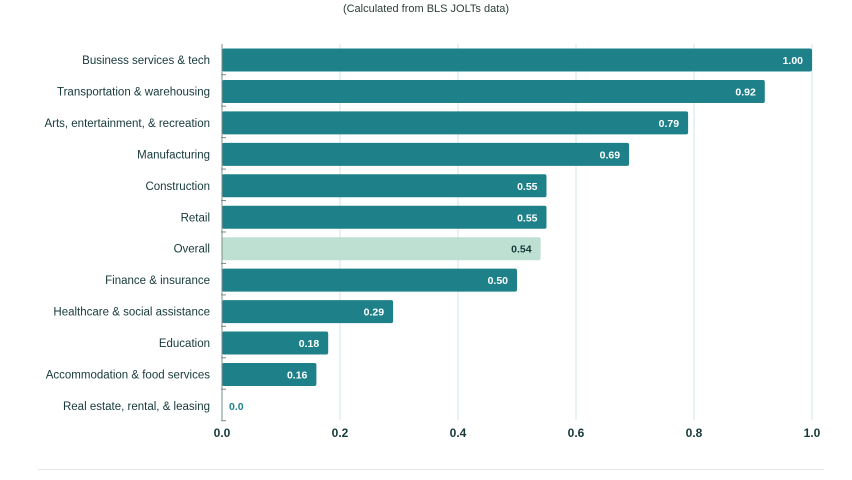 This screenshot has height=480, width=852. Describe the element at coordinates (128, 376) in the screenshot. I see `category-label: Accommodation & food services` at that location.